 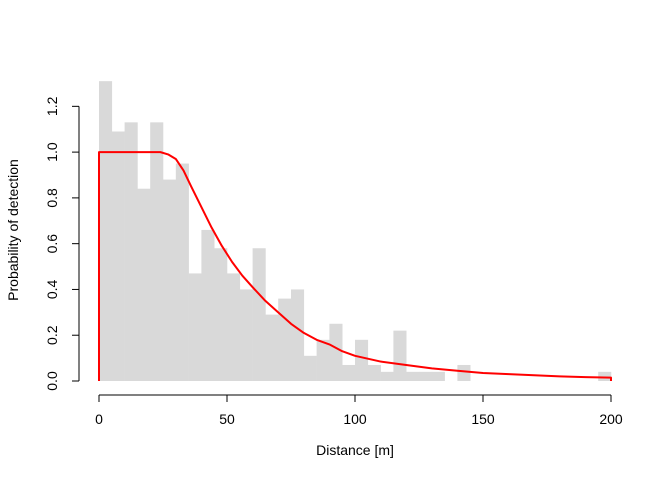 I want to click on y-axis-label: Probability of detection, so click(x=13, y=230).